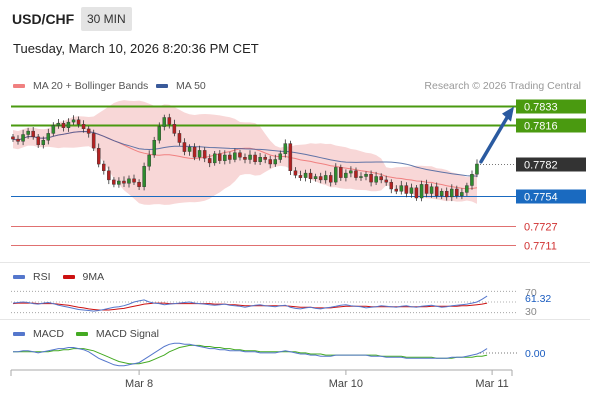 This screenshot has height=400, width=590. Describe the element at coordinates (535, 354) in the screenshot. I see `macd-value: 0.00` at that location.